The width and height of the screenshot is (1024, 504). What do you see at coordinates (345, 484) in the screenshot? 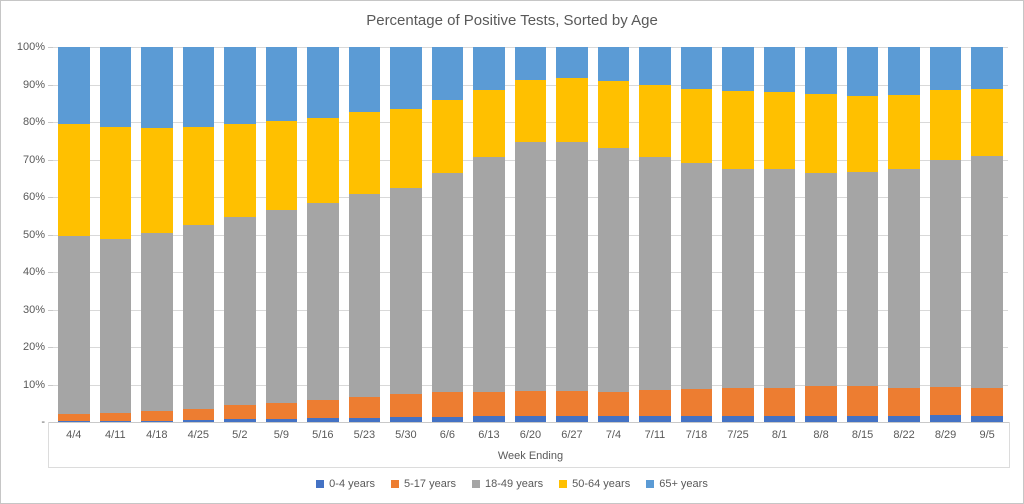
I see `legend-item-0-4-years: 0-4 years` at bounding box center [345, 484].